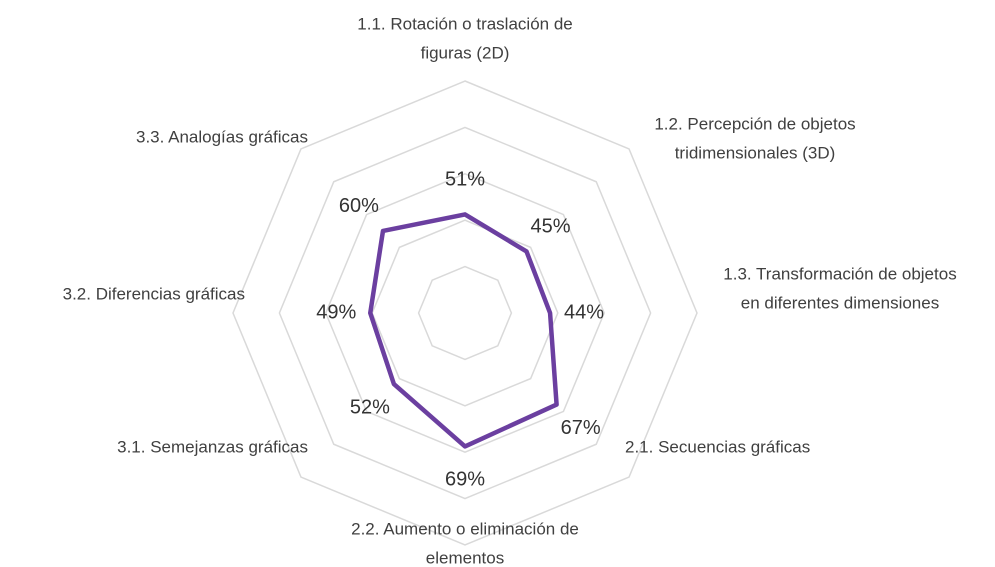 The image size is (995, 567). I want to click on data-label: 49%, so click(336, 312).